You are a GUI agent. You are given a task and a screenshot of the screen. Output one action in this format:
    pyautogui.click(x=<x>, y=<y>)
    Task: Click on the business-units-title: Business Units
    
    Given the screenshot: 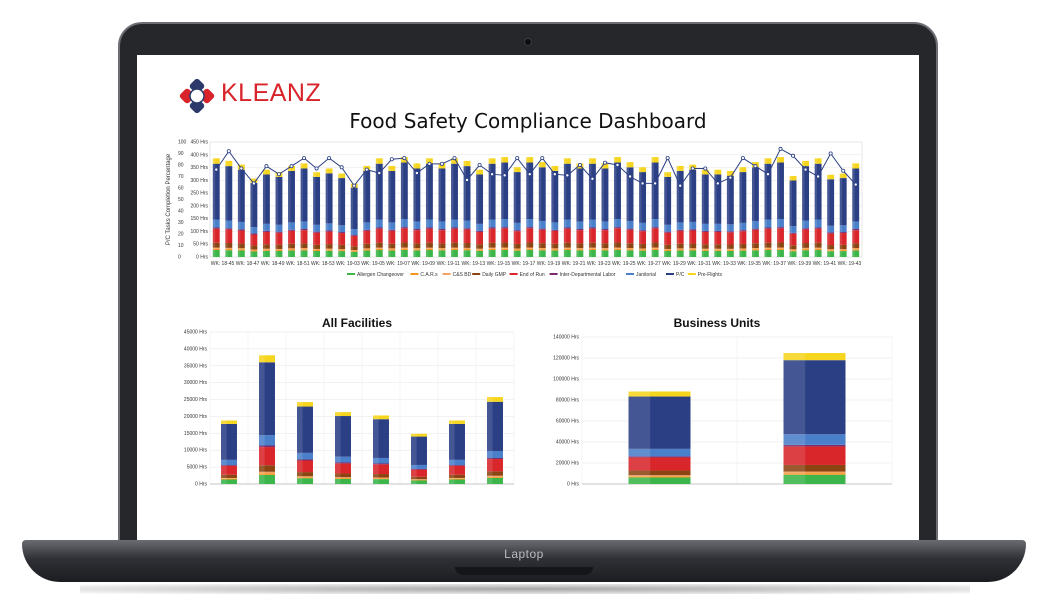 What is the action you would take?
    pyautogui.click(x=717, y=323)
    